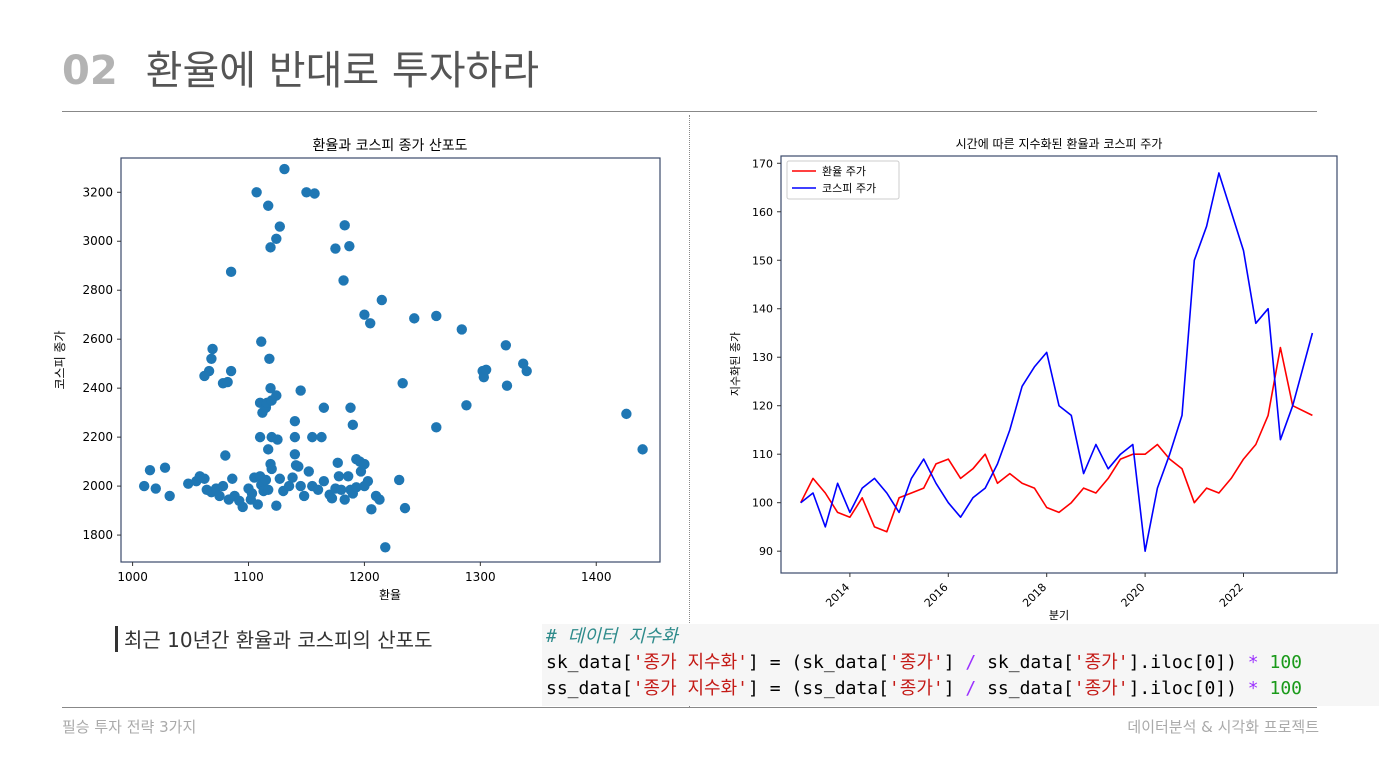 The image size is (1379, 773). What do you see at coordinates (762, 163) in the screenshot?
I see `line-y-tick-label: 170` at bounding box center [762, 163].